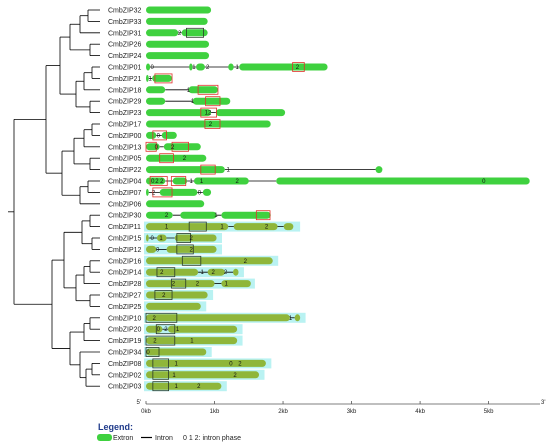  I want to click on gene-label: CmbZIP15, so click(125, 239).